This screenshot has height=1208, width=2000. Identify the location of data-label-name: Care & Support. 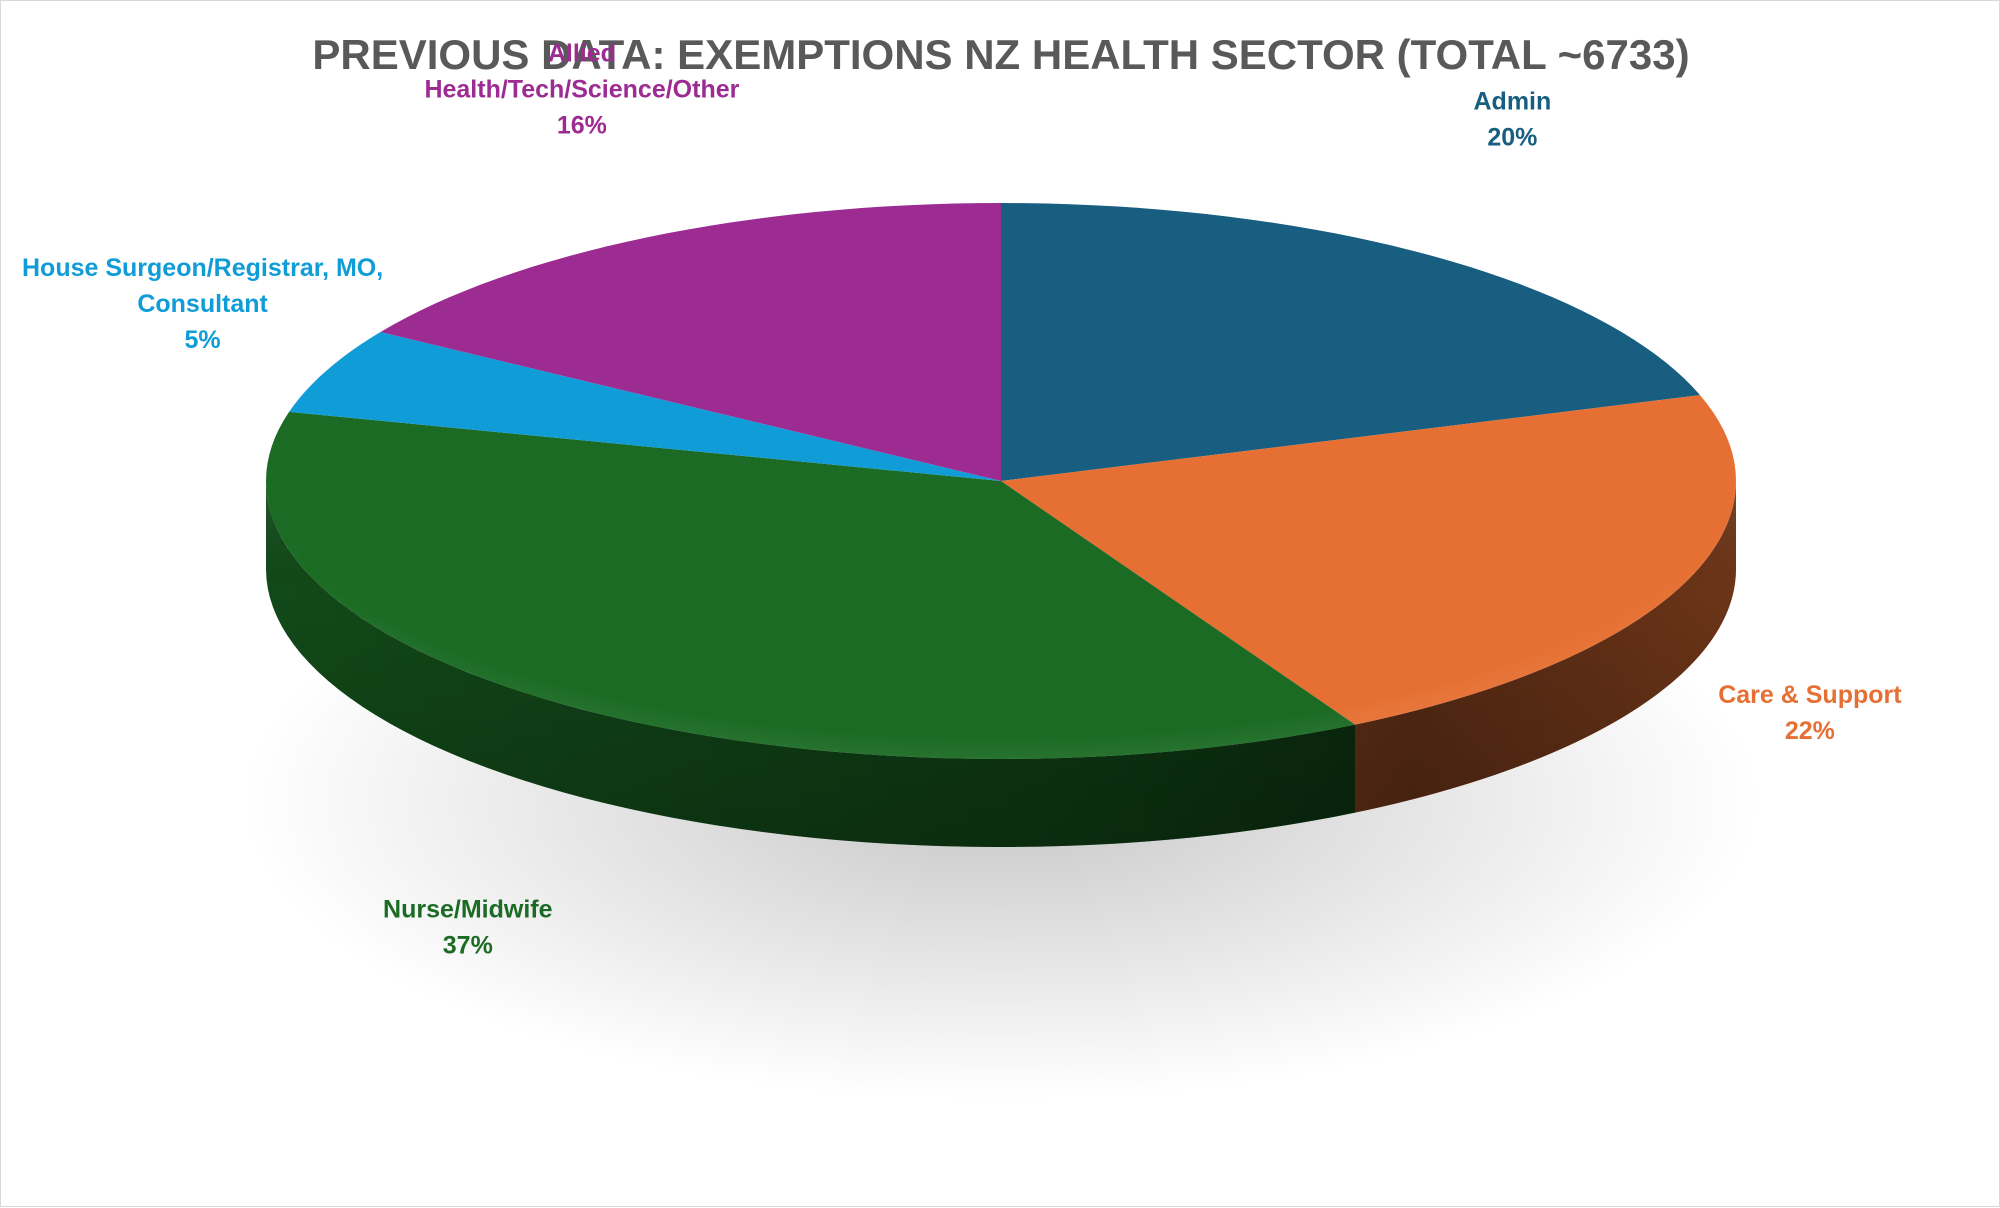
(1810, 695).